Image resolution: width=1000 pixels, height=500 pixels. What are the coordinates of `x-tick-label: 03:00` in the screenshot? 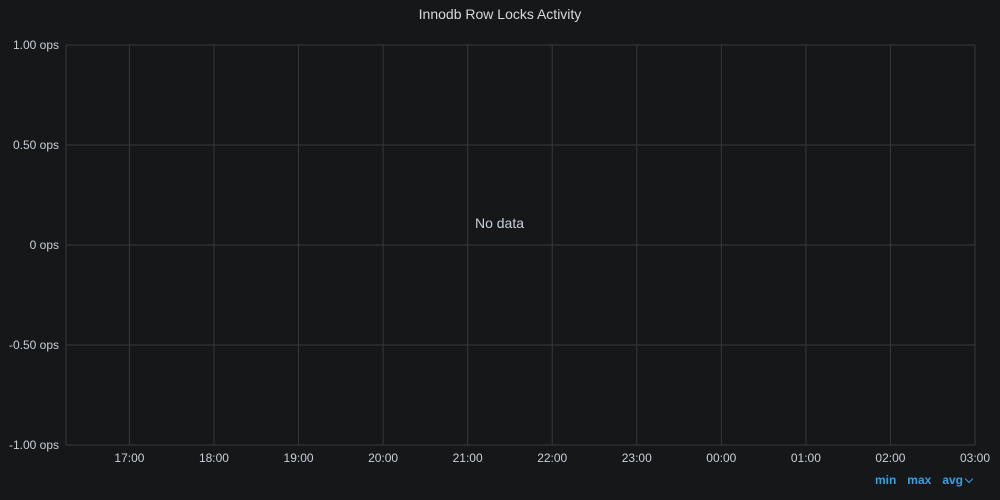 It's located at (975, 458).